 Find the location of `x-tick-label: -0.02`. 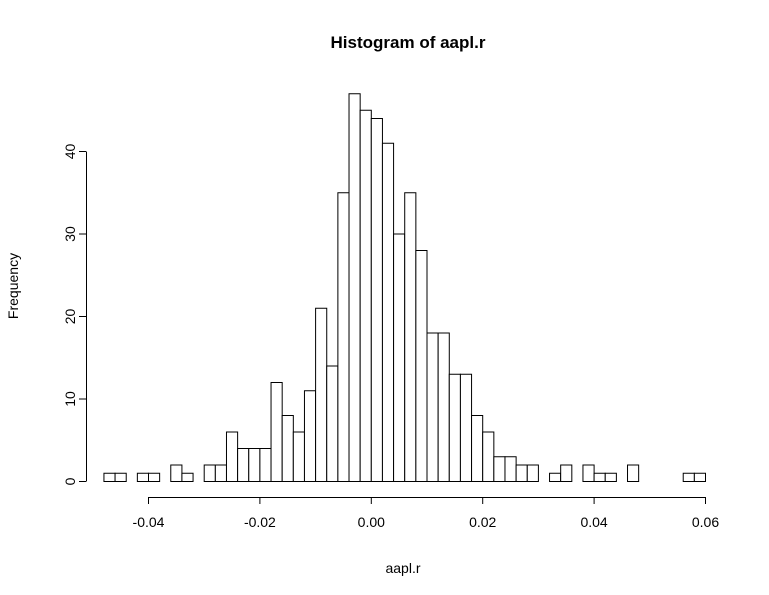

x-tick-label: -0.02 is located at coordinates (260, 522).